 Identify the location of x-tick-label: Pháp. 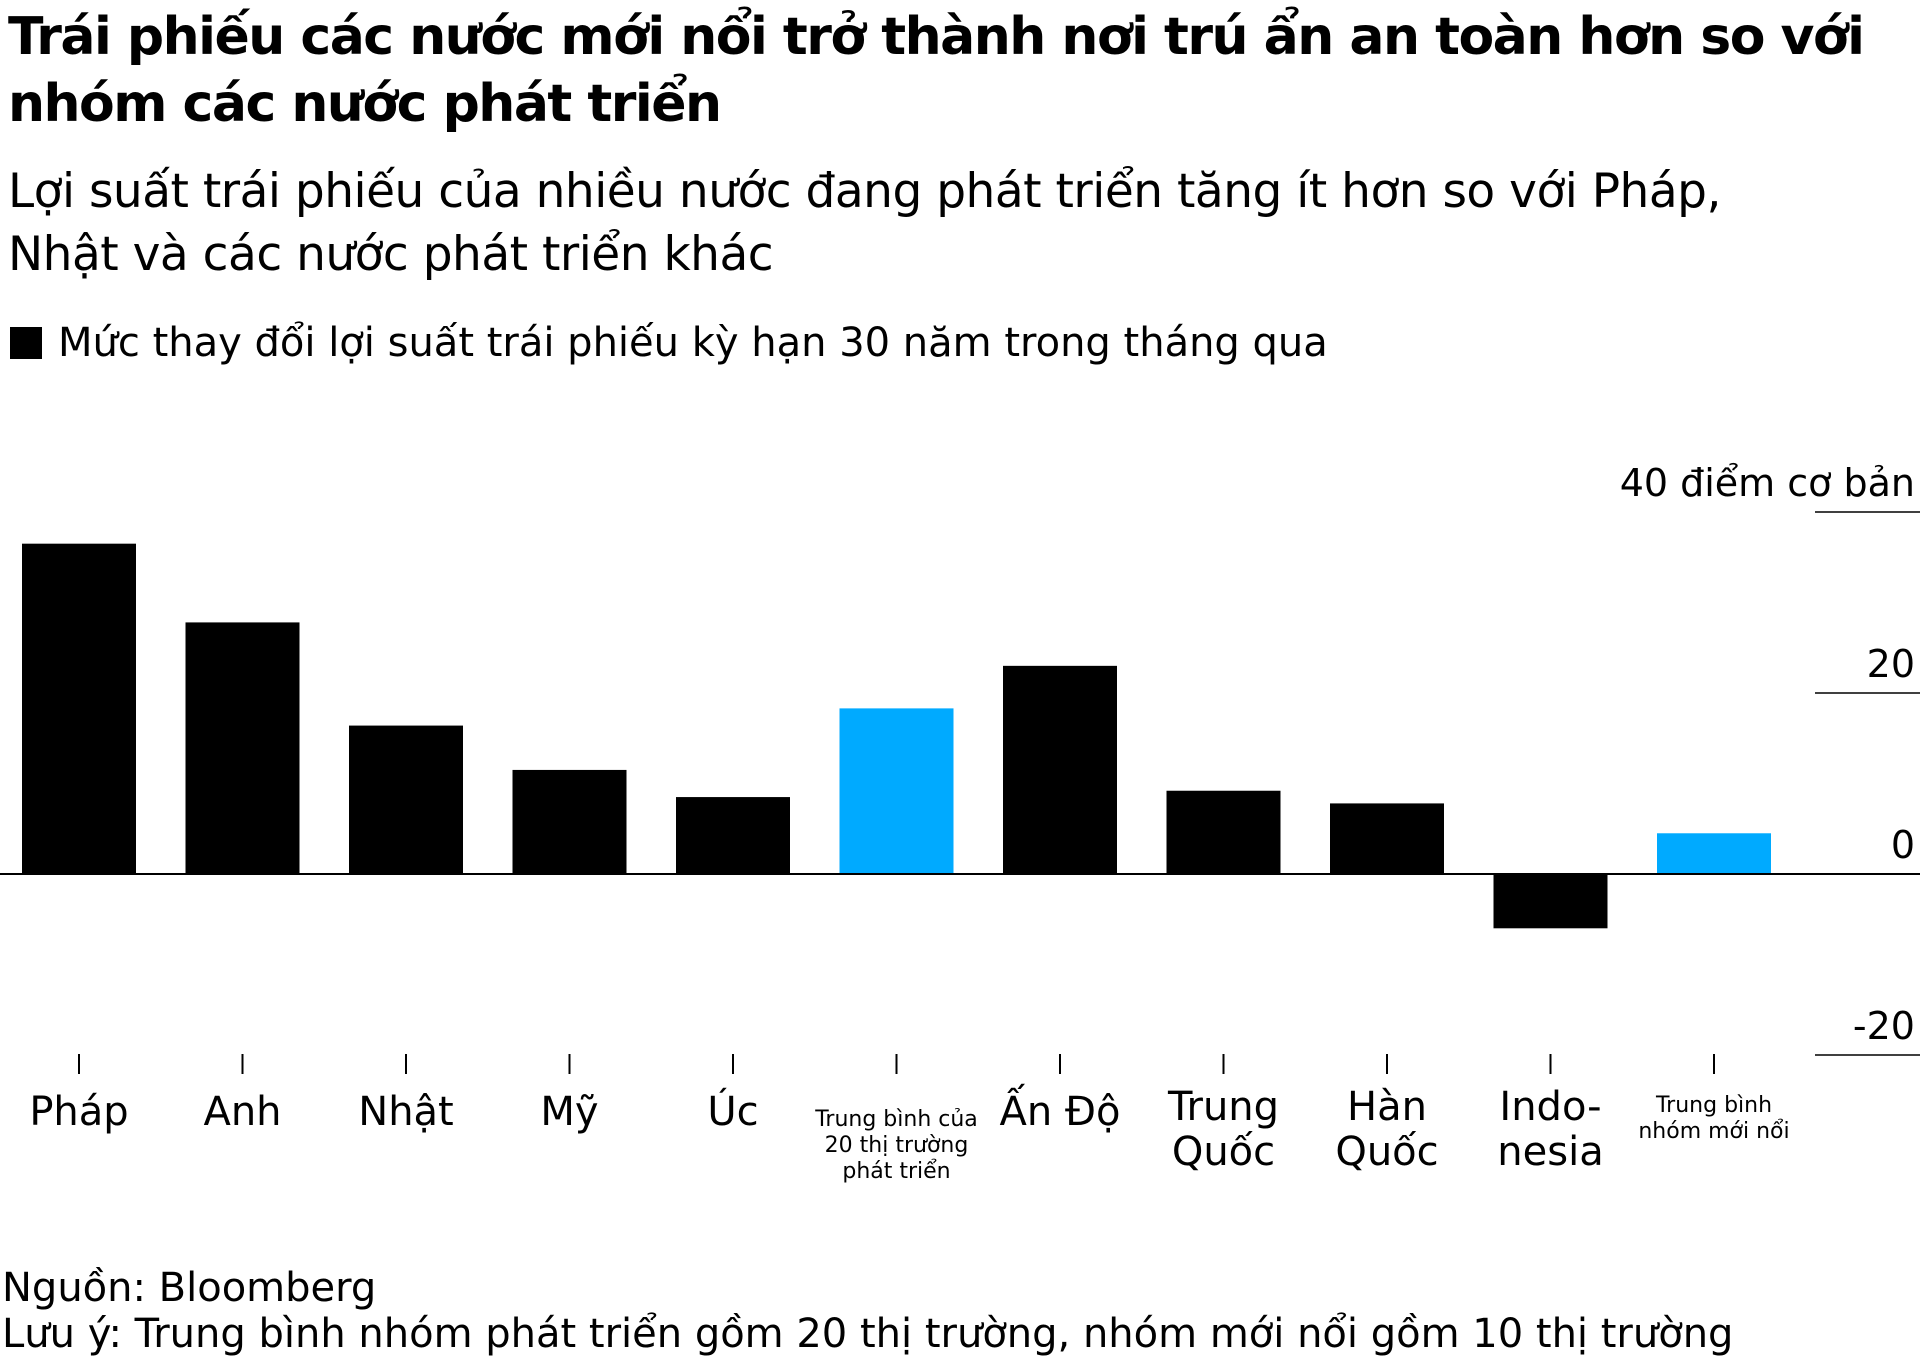
(78, 1112).